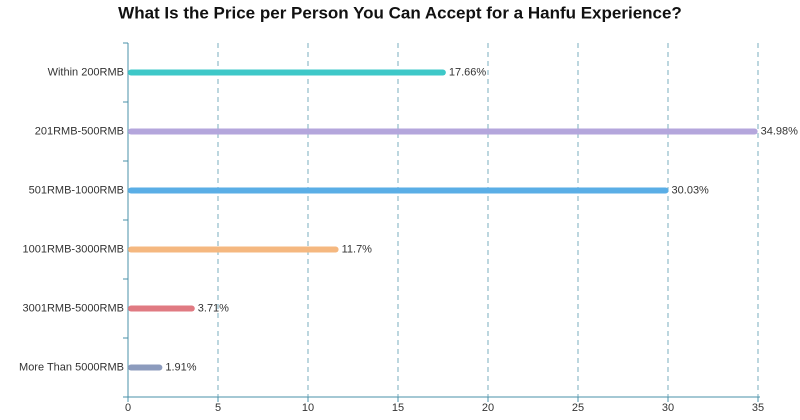  What do you see at coordinates (780, 131) in the screenshot?
I see `value-label: 34.98%` at bounding box center [780, 131].